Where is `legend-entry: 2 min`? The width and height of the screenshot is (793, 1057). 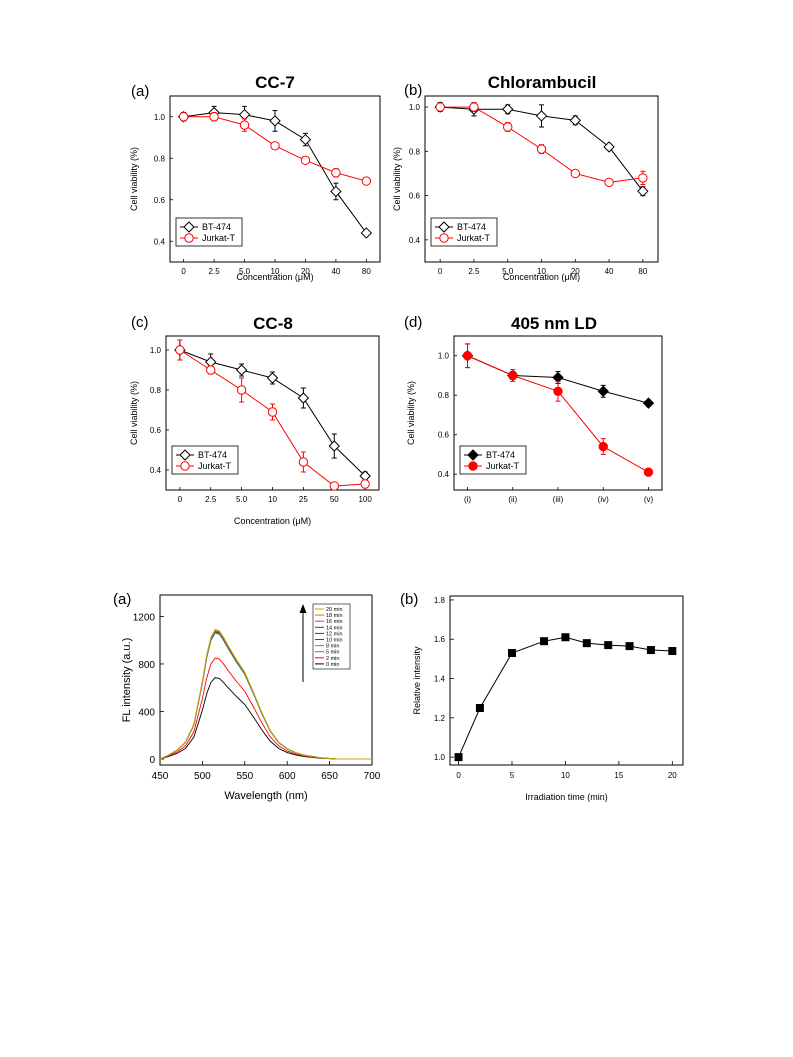 legend-entry: 2 min is located at coordinates (332, 659).